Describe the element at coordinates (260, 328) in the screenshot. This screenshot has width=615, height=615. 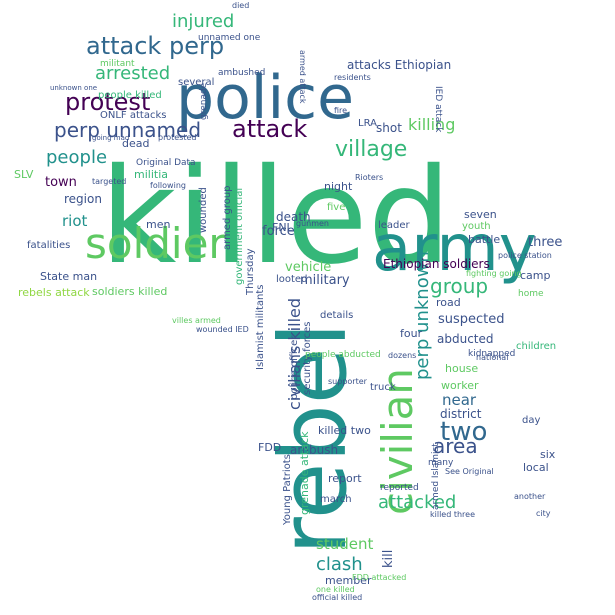
I see `word-islamist-militants: Islamist militants` at that location.